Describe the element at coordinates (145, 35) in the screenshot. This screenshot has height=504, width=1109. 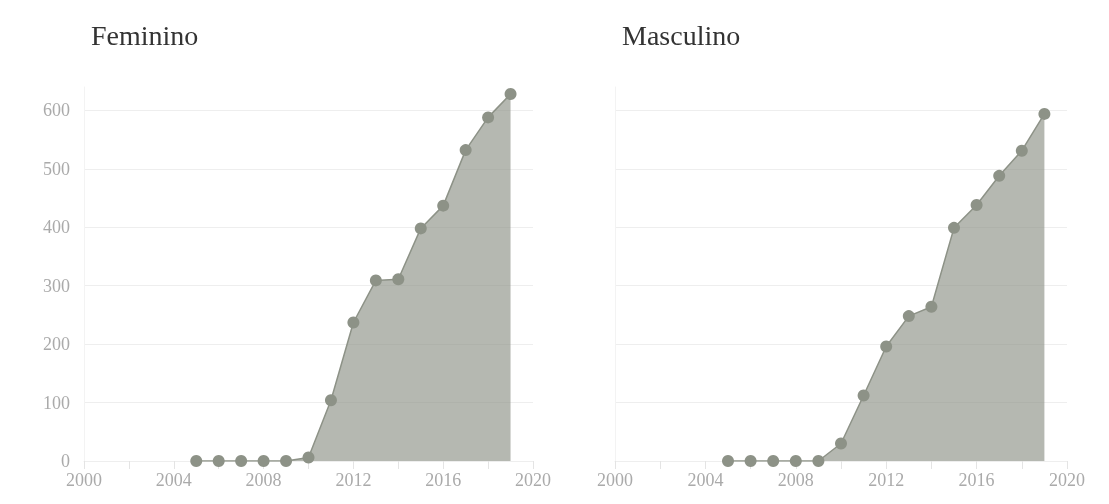
I see `chart-title: Feminino` at that location.